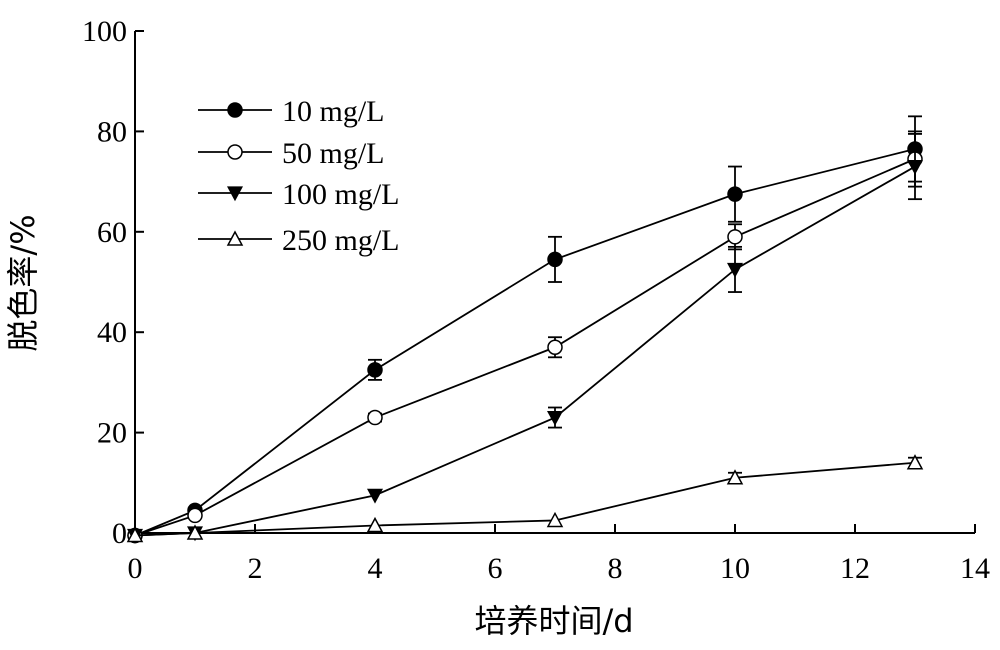  I want to click on y-tick-label: 0, so click(119, 533).